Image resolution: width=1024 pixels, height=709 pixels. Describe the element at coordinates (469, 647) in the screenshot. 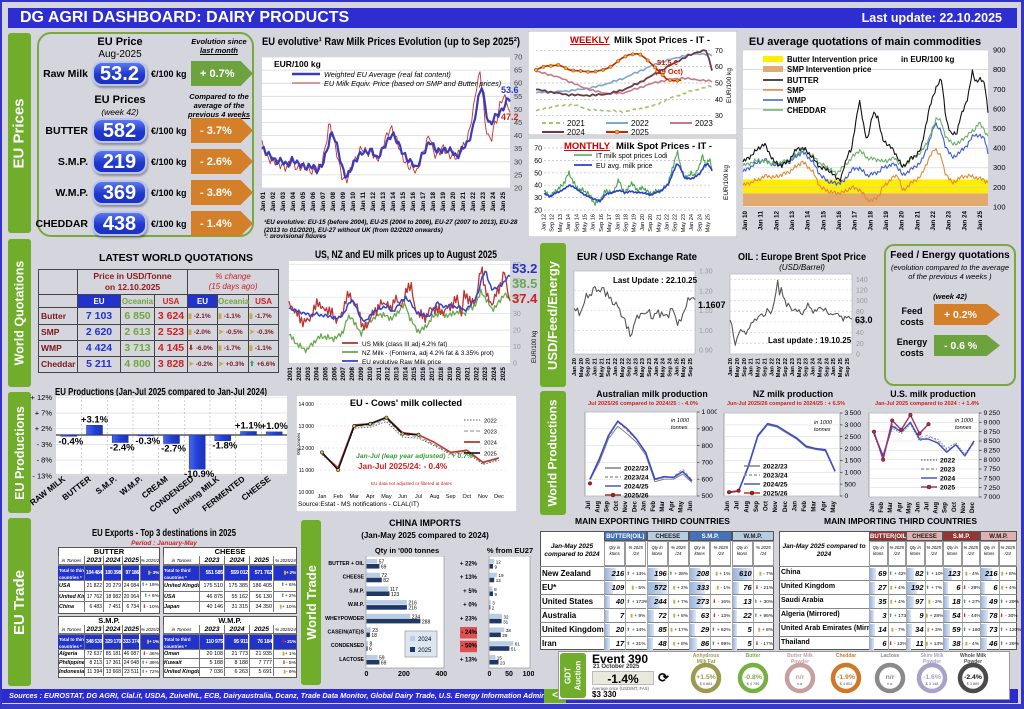

I see `svg-text: - 50%` at that location.